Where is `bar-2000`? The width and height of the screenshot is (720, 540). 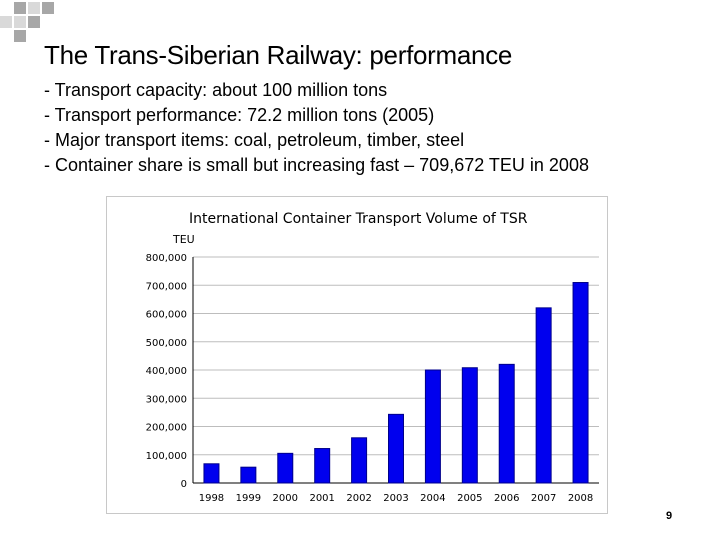 bar-2000 is located at coordinates (285, 468).